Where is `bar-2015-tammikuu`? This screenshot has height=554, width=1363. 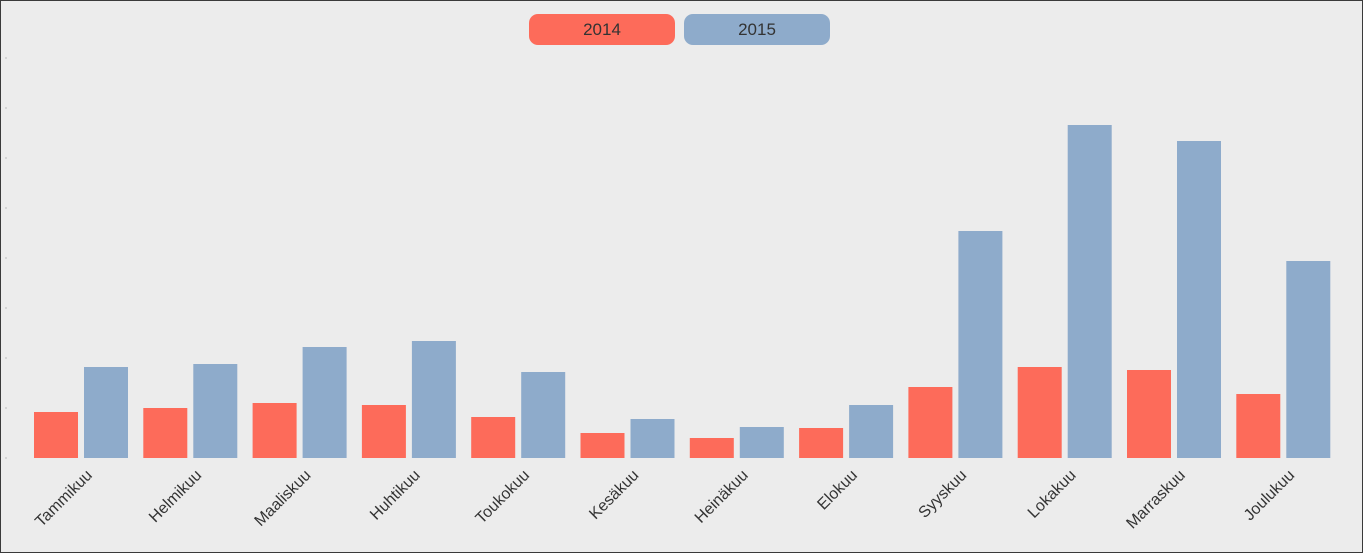 bar-2015-tammikuu is located at coordinates (106, 412).